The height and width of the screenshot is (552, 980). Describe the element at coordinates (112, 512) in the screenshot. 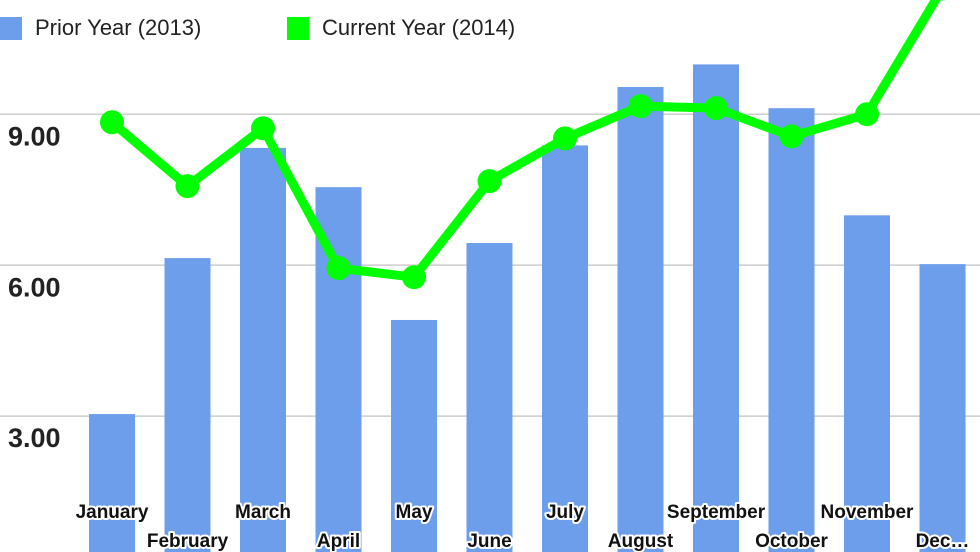

I see `x-tick-label: January` at that location.